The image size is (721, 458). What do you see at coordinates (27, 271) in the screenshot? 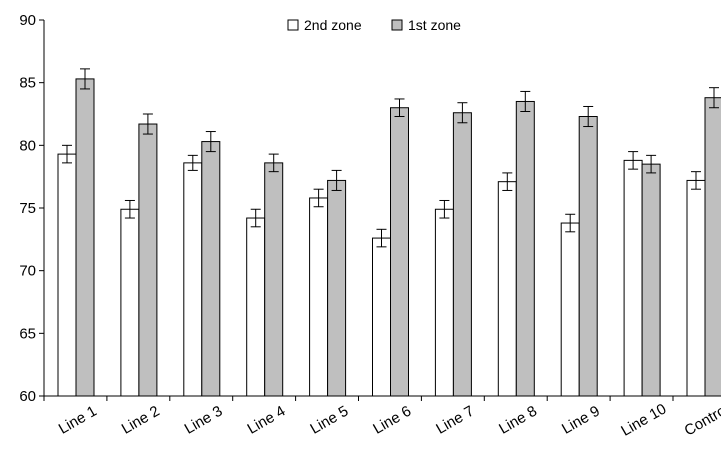
I see `y-tick-label-70: 70` at bounding box center [27, 271].